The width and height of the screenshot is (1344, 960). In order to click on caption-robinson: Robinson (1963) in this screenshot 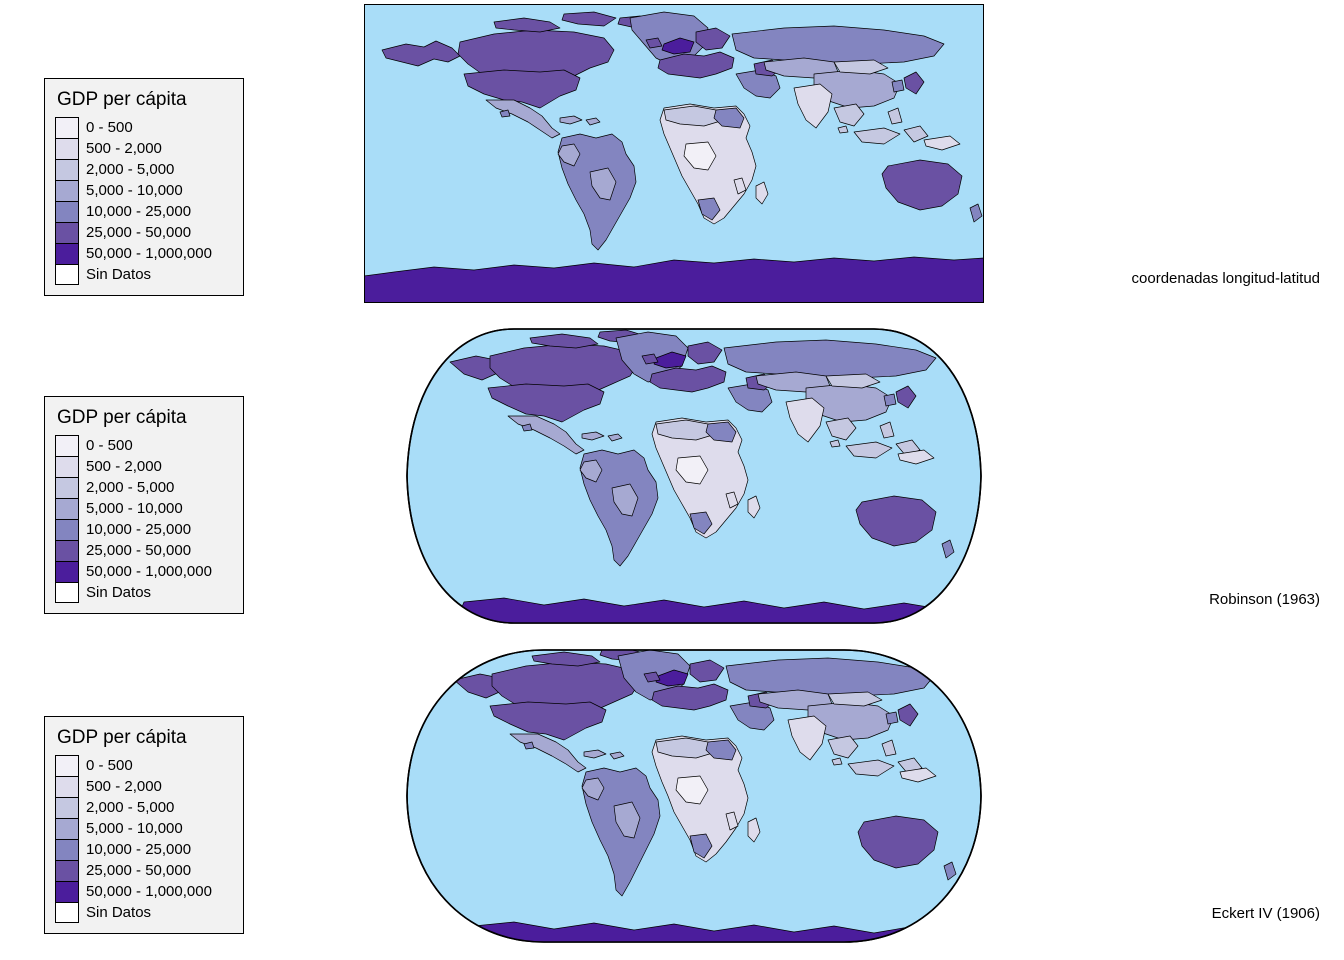, I will do `click(1264, 599)`.